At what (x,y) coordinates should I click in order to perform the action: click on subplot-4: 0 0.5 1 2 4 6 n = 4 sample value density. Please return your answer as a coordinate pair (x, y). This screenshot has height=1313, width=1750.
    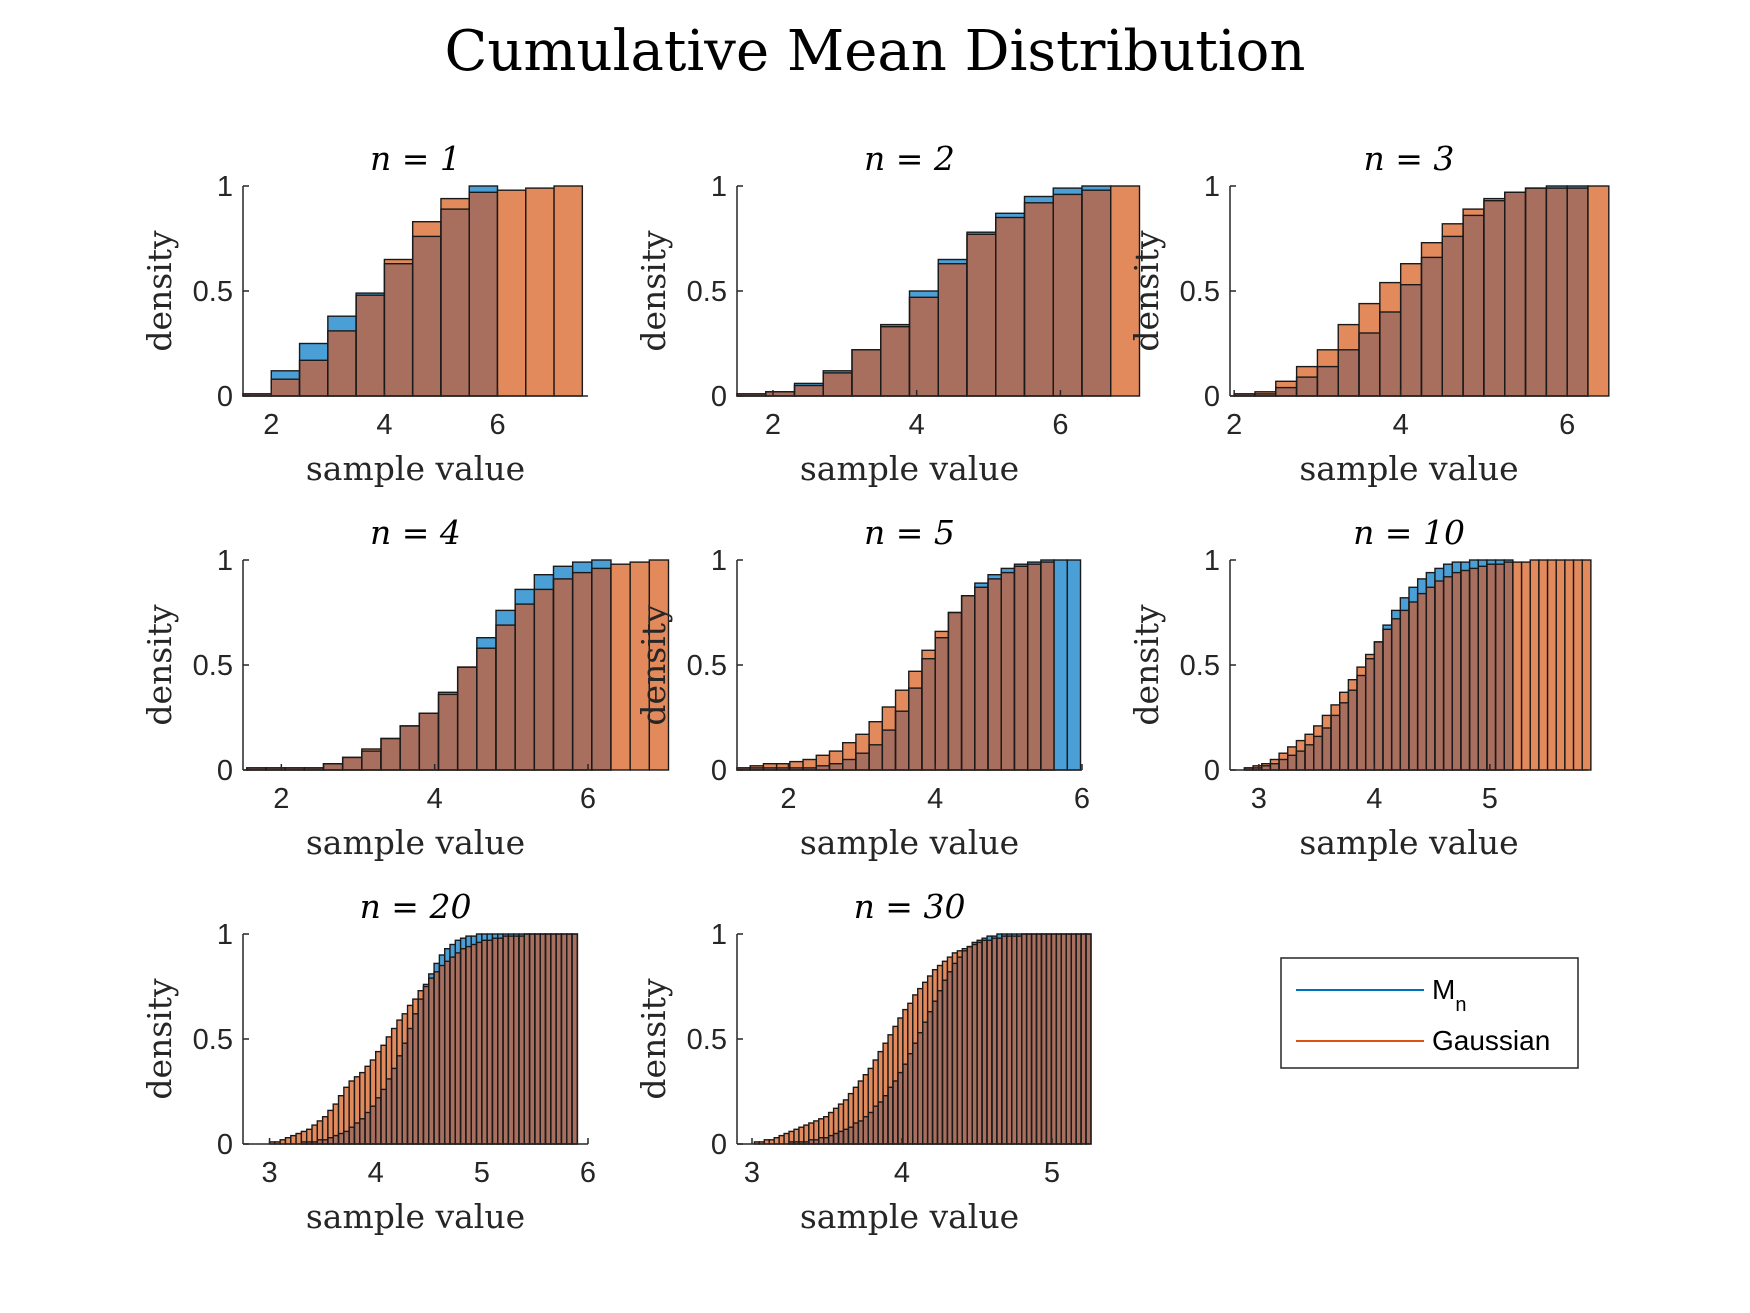
    Looking at the image, I should click on (405, 687).